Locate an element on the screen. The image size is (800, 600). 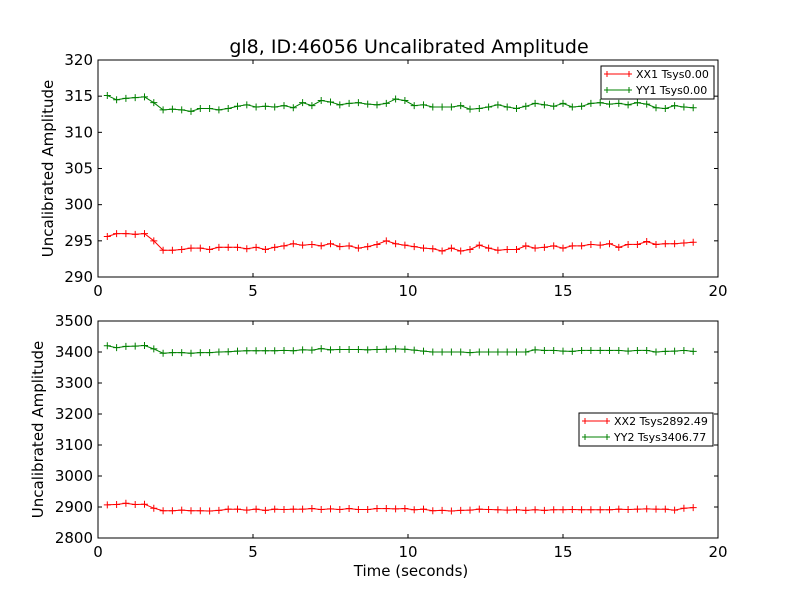
y-tick-label: 310 is located at coordinates (78, 132).